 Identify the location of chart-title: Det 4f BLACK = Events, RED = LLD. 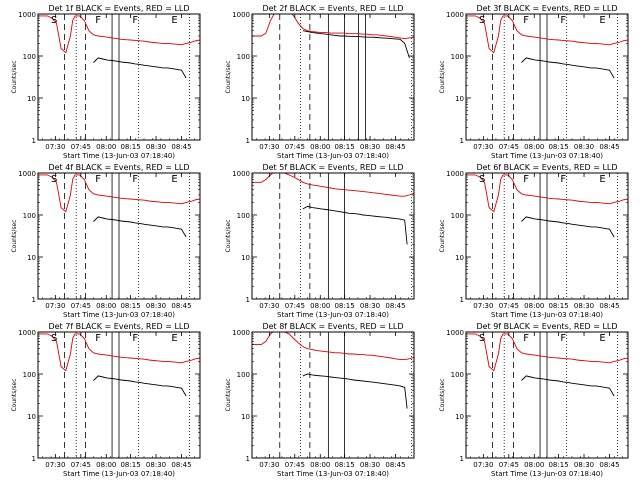
(118, 167).